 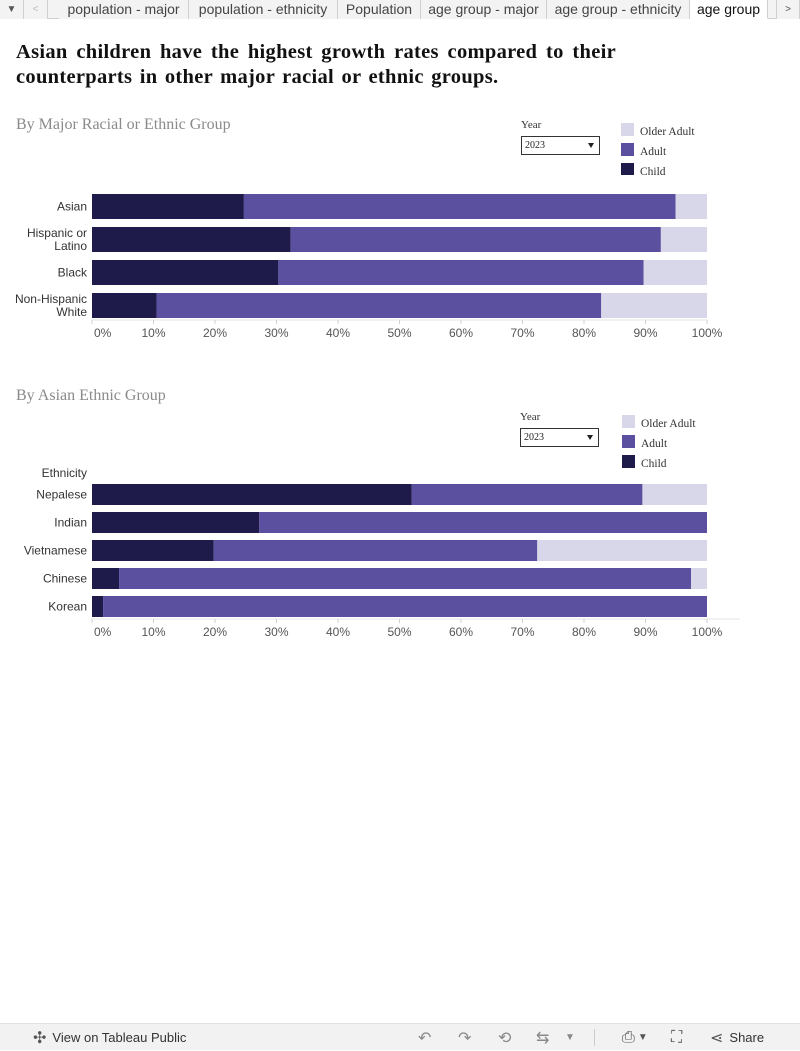 I want to click on bar-segment-older-adult-non-hispanic-white, so click(x=654, y=305).